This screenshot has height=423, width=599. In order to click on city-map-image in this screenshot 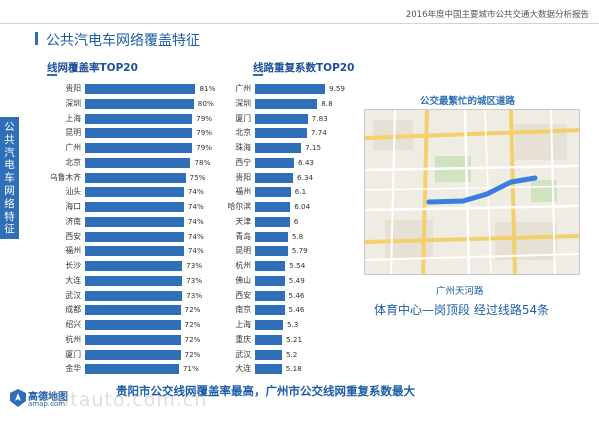, I will do `click(472, 192)`.